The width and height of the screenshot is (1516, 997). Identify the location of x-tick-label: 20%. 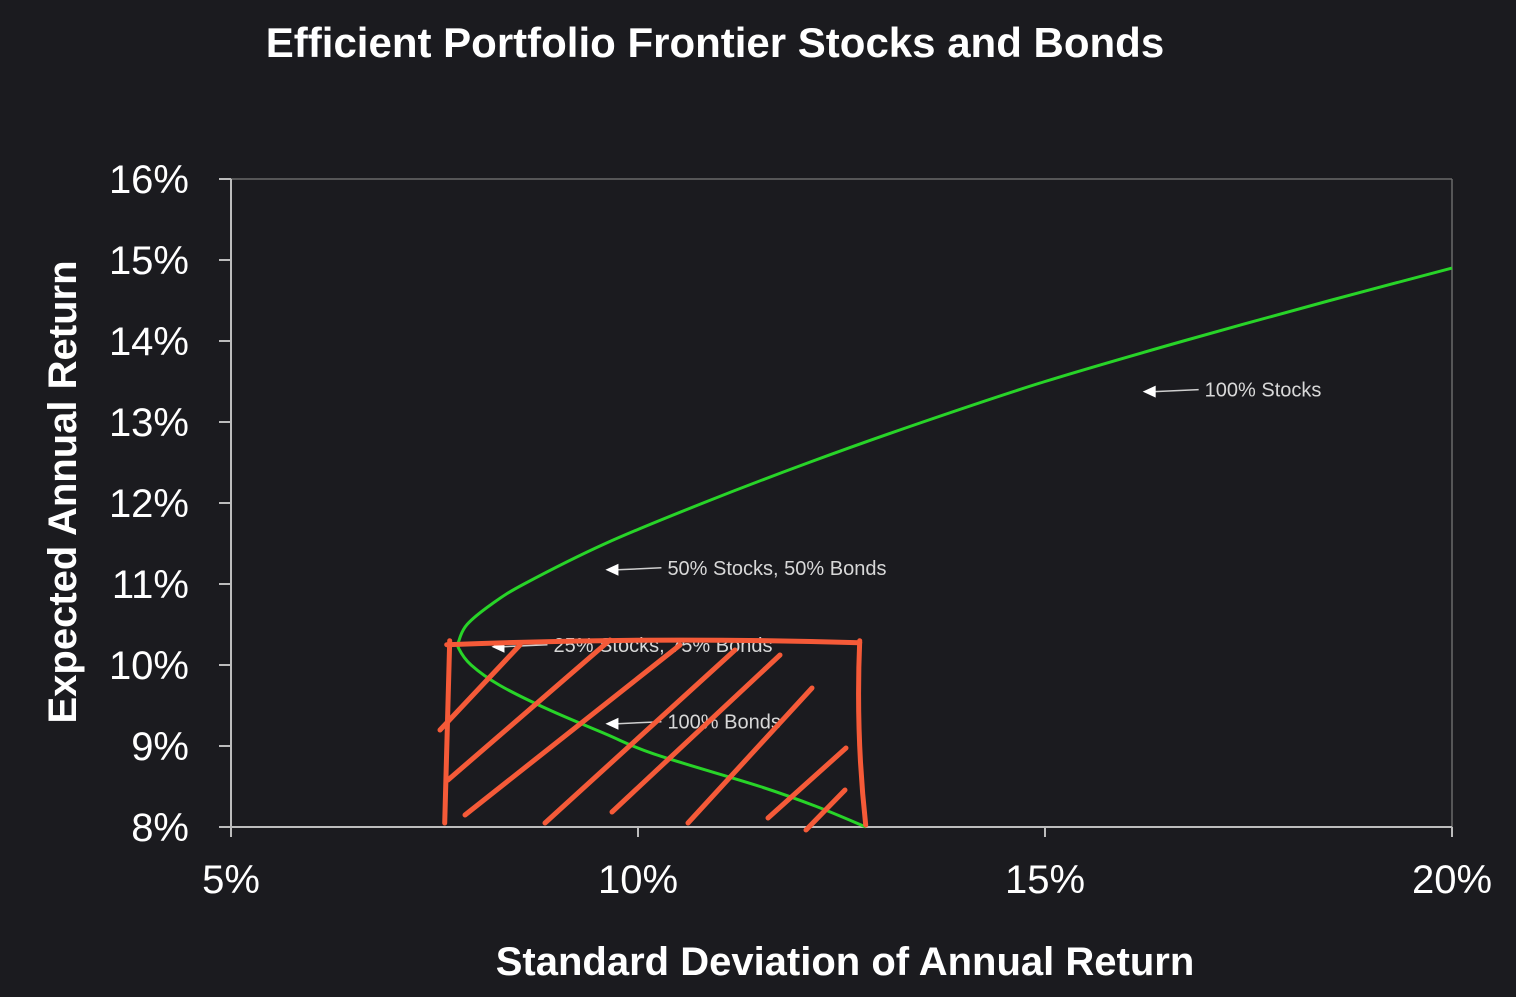
(1452, 880).